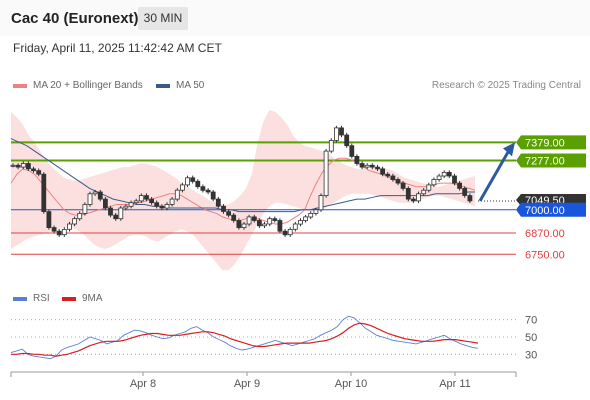 Image resolution: width=590 pixels, height=400 pixels. I want to click on timeframe-badge: 30 MIN, so click(163, 18).